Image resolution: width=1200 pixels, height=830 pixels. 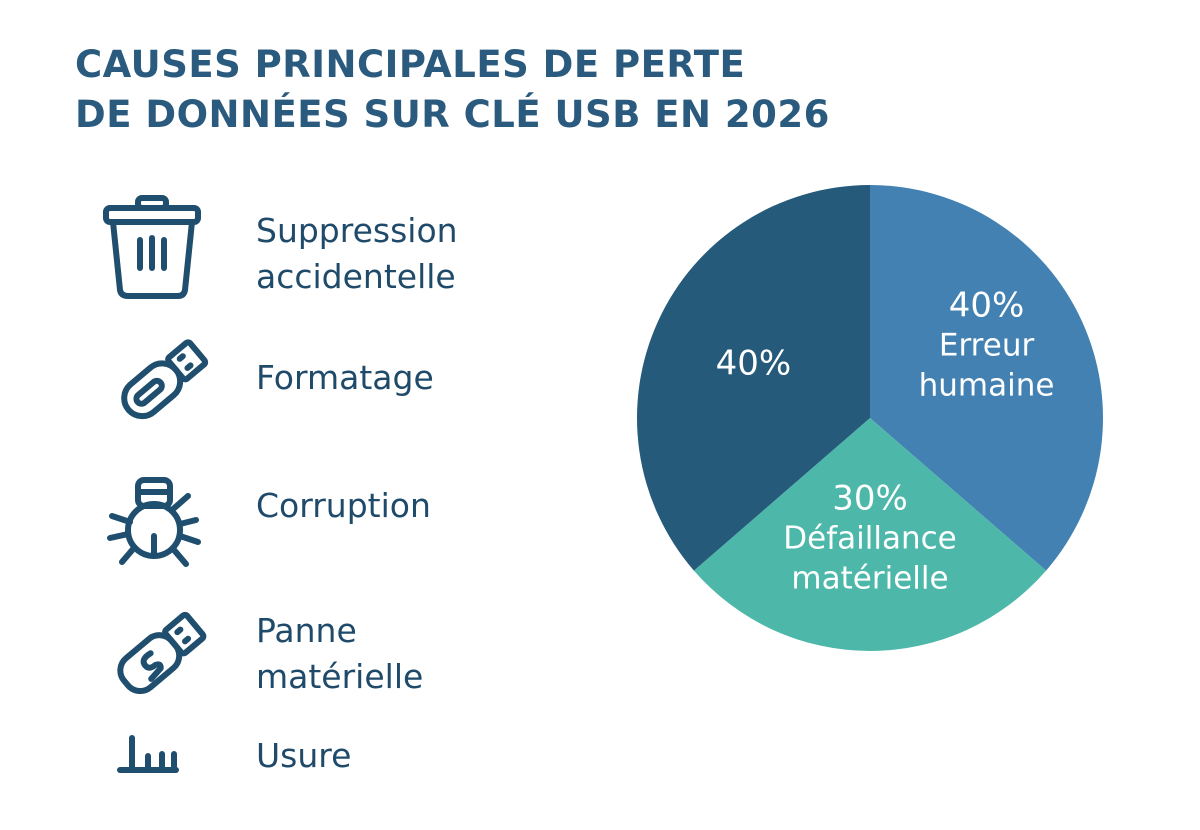 I want to click on cause-item-usure, so click(x=155, y=775).